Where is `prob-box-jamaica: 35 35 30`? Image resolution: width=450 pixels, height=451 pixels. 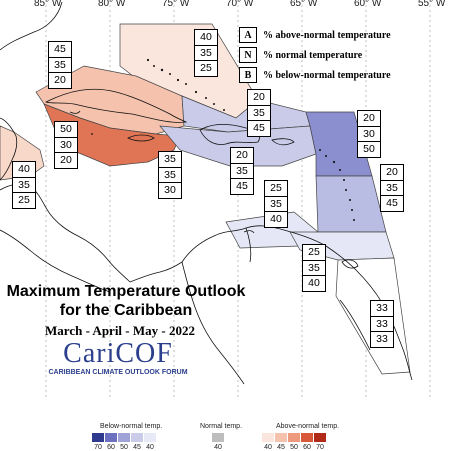 prob-box-jamaica: 35 35 30 is located at coordinates (170, 175).